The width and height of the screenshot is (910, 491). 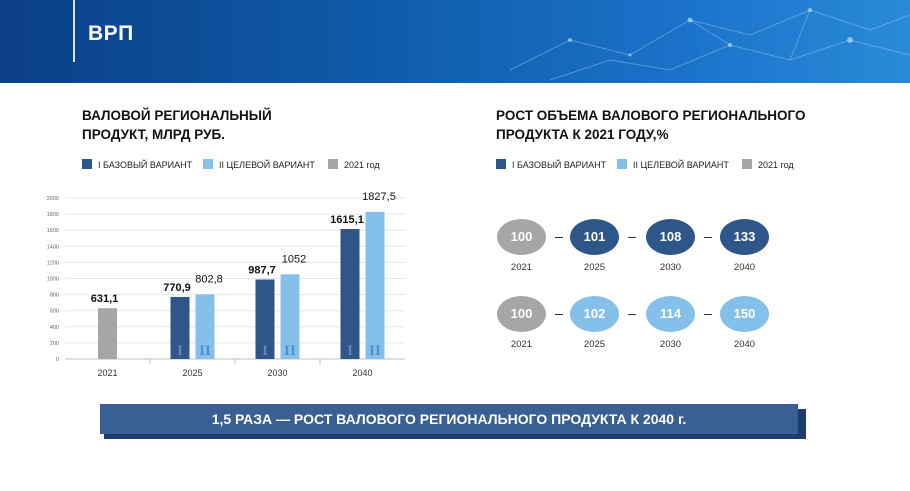 What do you see at coordinates (177, 115) in the screenshot?
I see `left-title-line1: ВАЛОВОЙ РЕГИОНАЛЬНЫЙ` at bounding box center [177, 115].